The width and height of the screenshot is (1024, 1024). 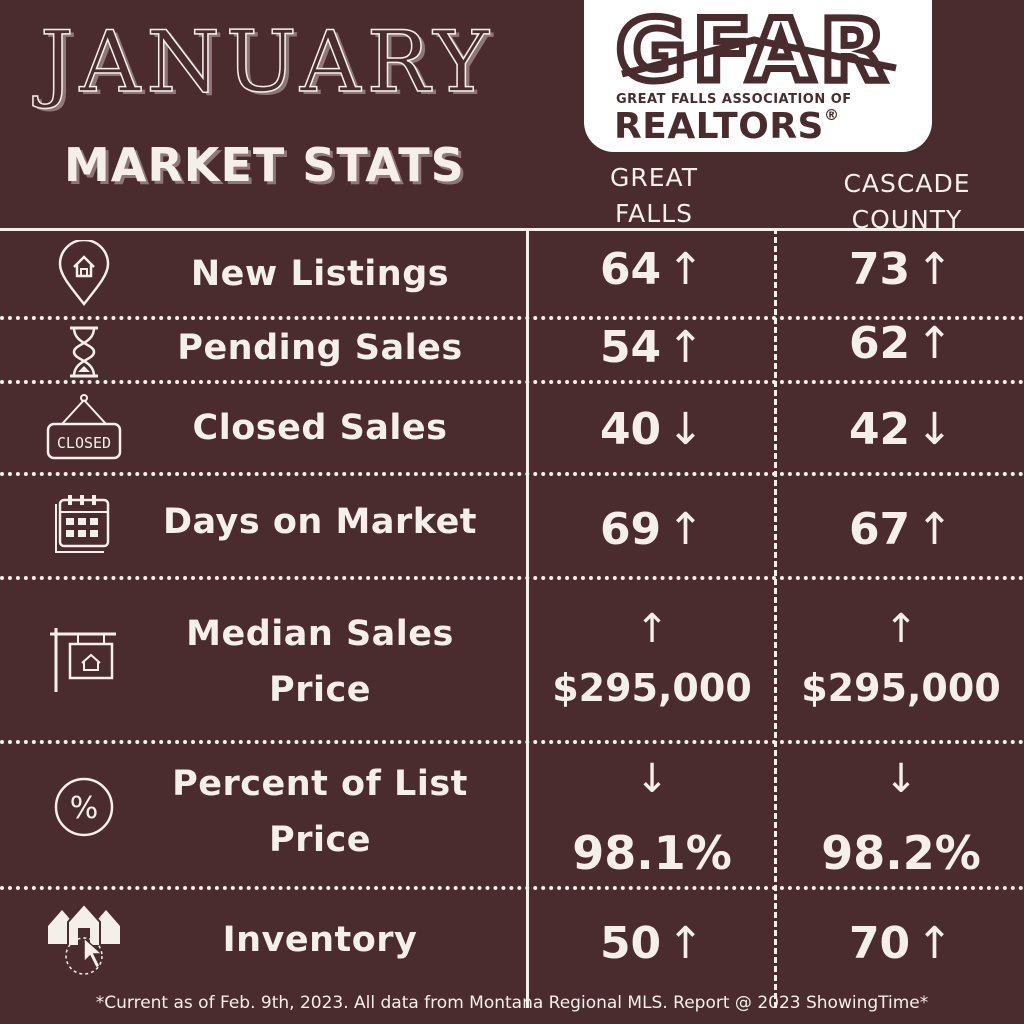 What do you see at coordinates (727, 126) in the screenshot?
I see `logo-realtors-text: REALTORS®` at bounding box center [727, 126].